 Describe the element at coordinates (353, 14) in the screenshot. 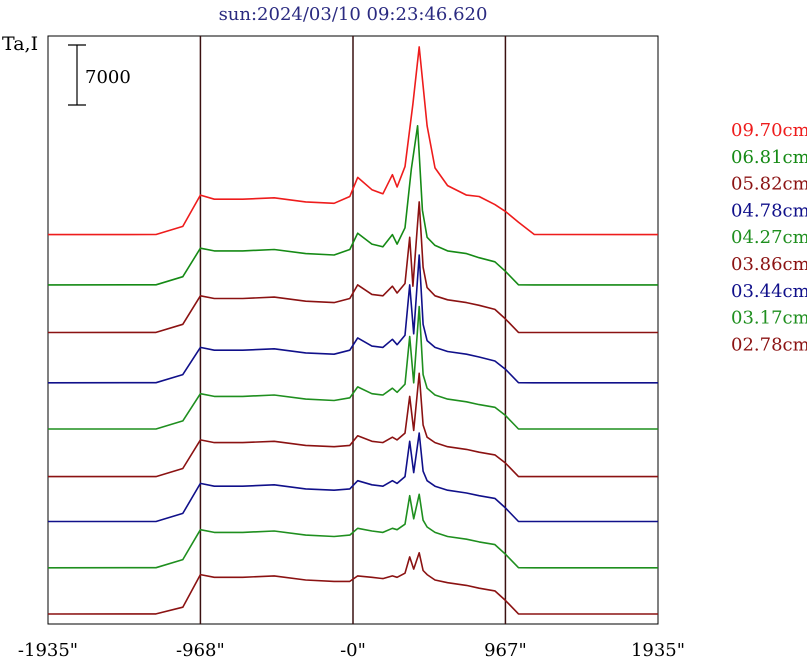

I see `chart-title: sun:2024/03/10 09:23:46.620` at that location.